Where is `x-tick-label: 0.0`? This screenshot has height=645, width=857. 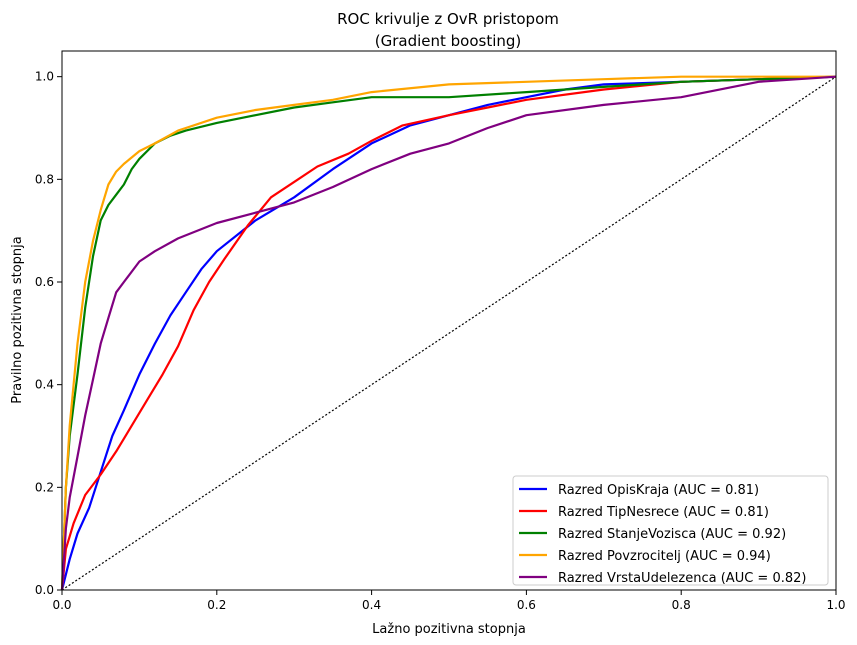
x-tick-label: 0.0 is located at coordinates (61, 605).